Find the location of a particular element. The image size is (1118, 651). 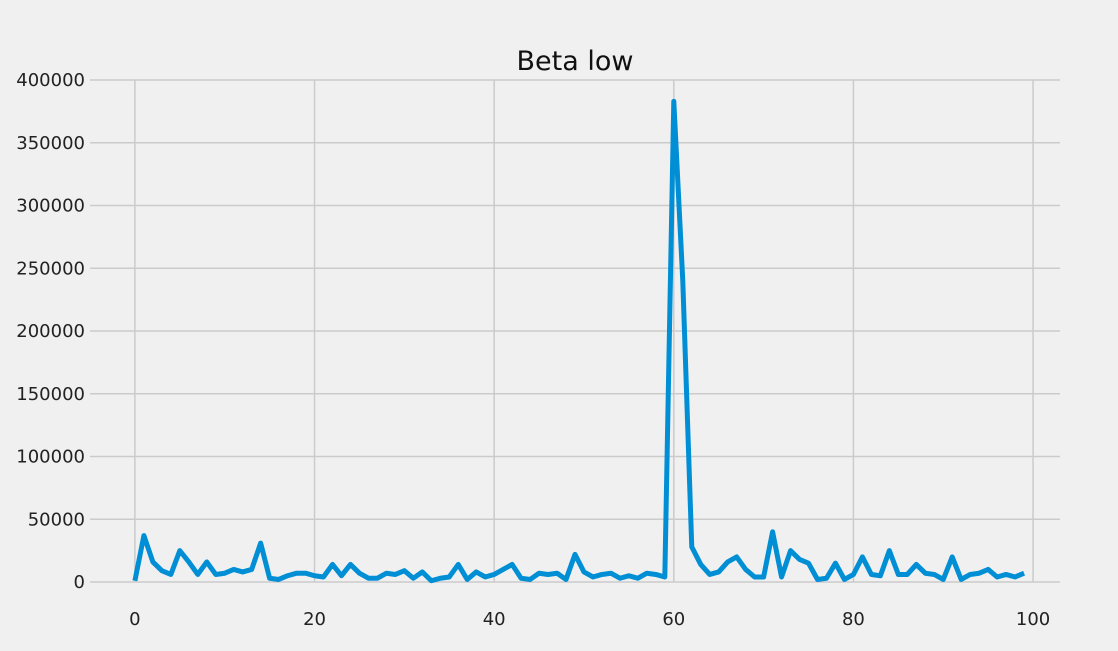

x-tick-label: 40 is located at coordinates (494, 619).